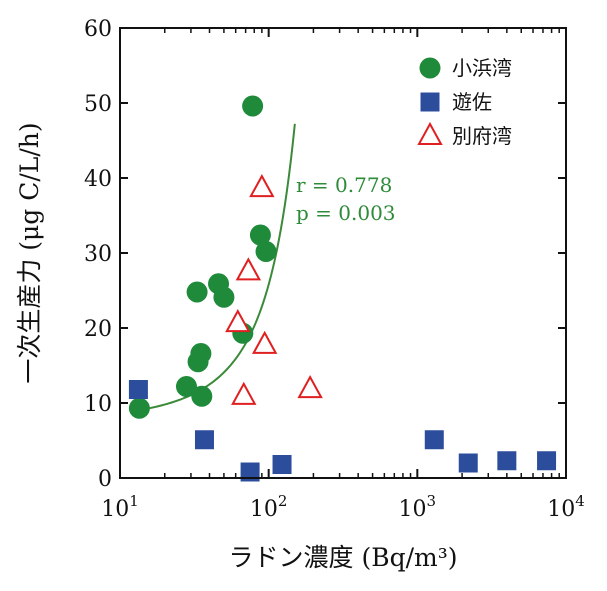  Describe the element at coordinates (472, 102) in the screenshot. I see `legend-label: 遊佐` at that location.